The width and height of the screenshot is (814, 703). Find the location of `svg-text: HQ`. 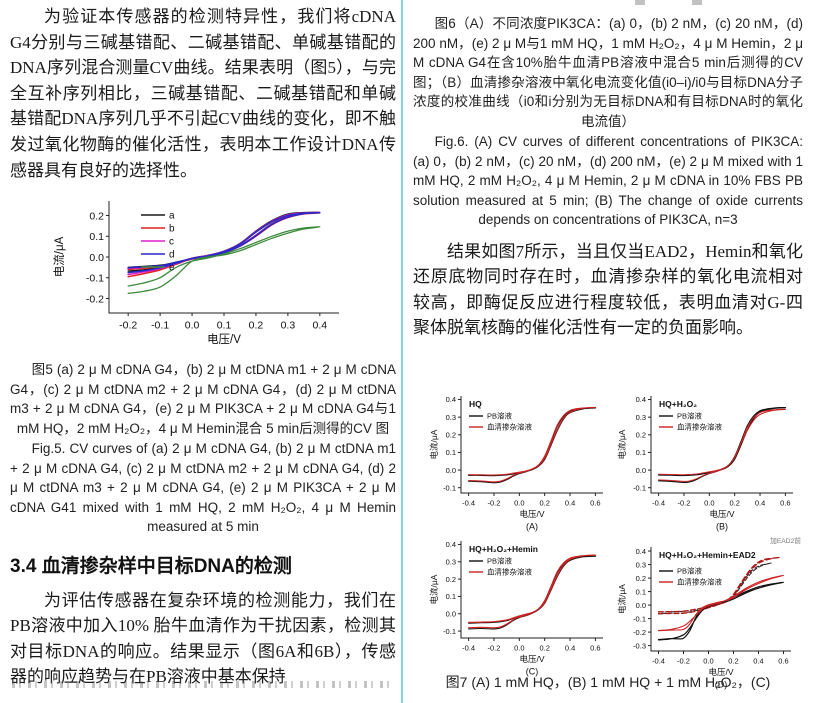

svg-text: HQ is located at coordinates (475, 404).